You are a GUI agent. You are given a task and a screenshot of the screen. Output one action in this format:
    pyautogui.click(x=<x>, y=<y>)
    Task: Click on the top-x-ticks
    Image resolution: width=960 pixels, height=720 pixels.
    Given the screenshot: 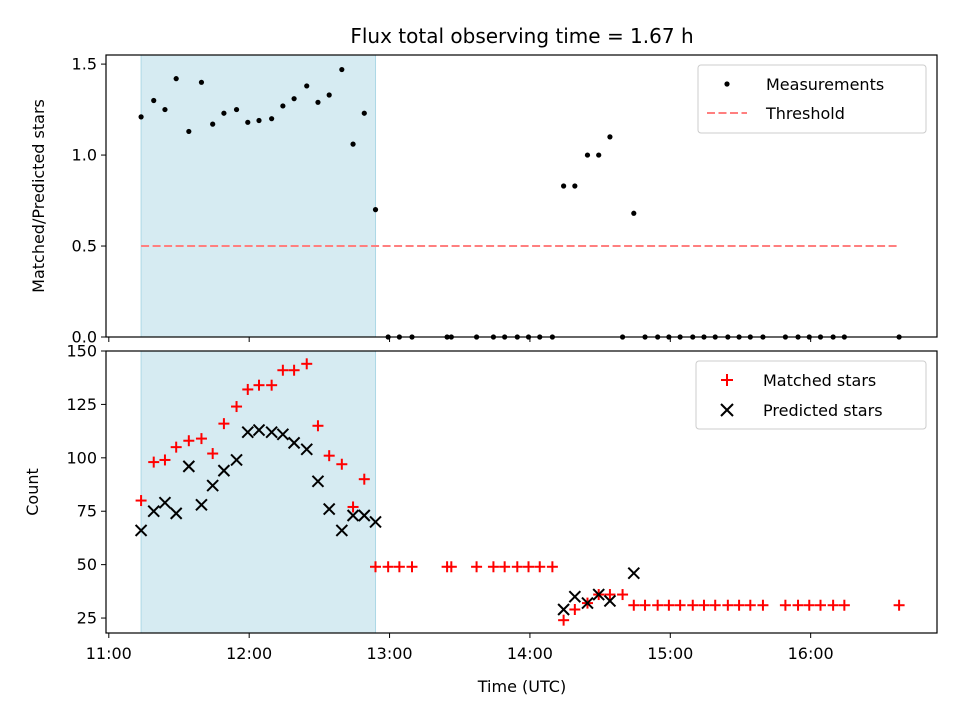 What is the action you would take?
    pyautogui.click(x=460, y=339)
    